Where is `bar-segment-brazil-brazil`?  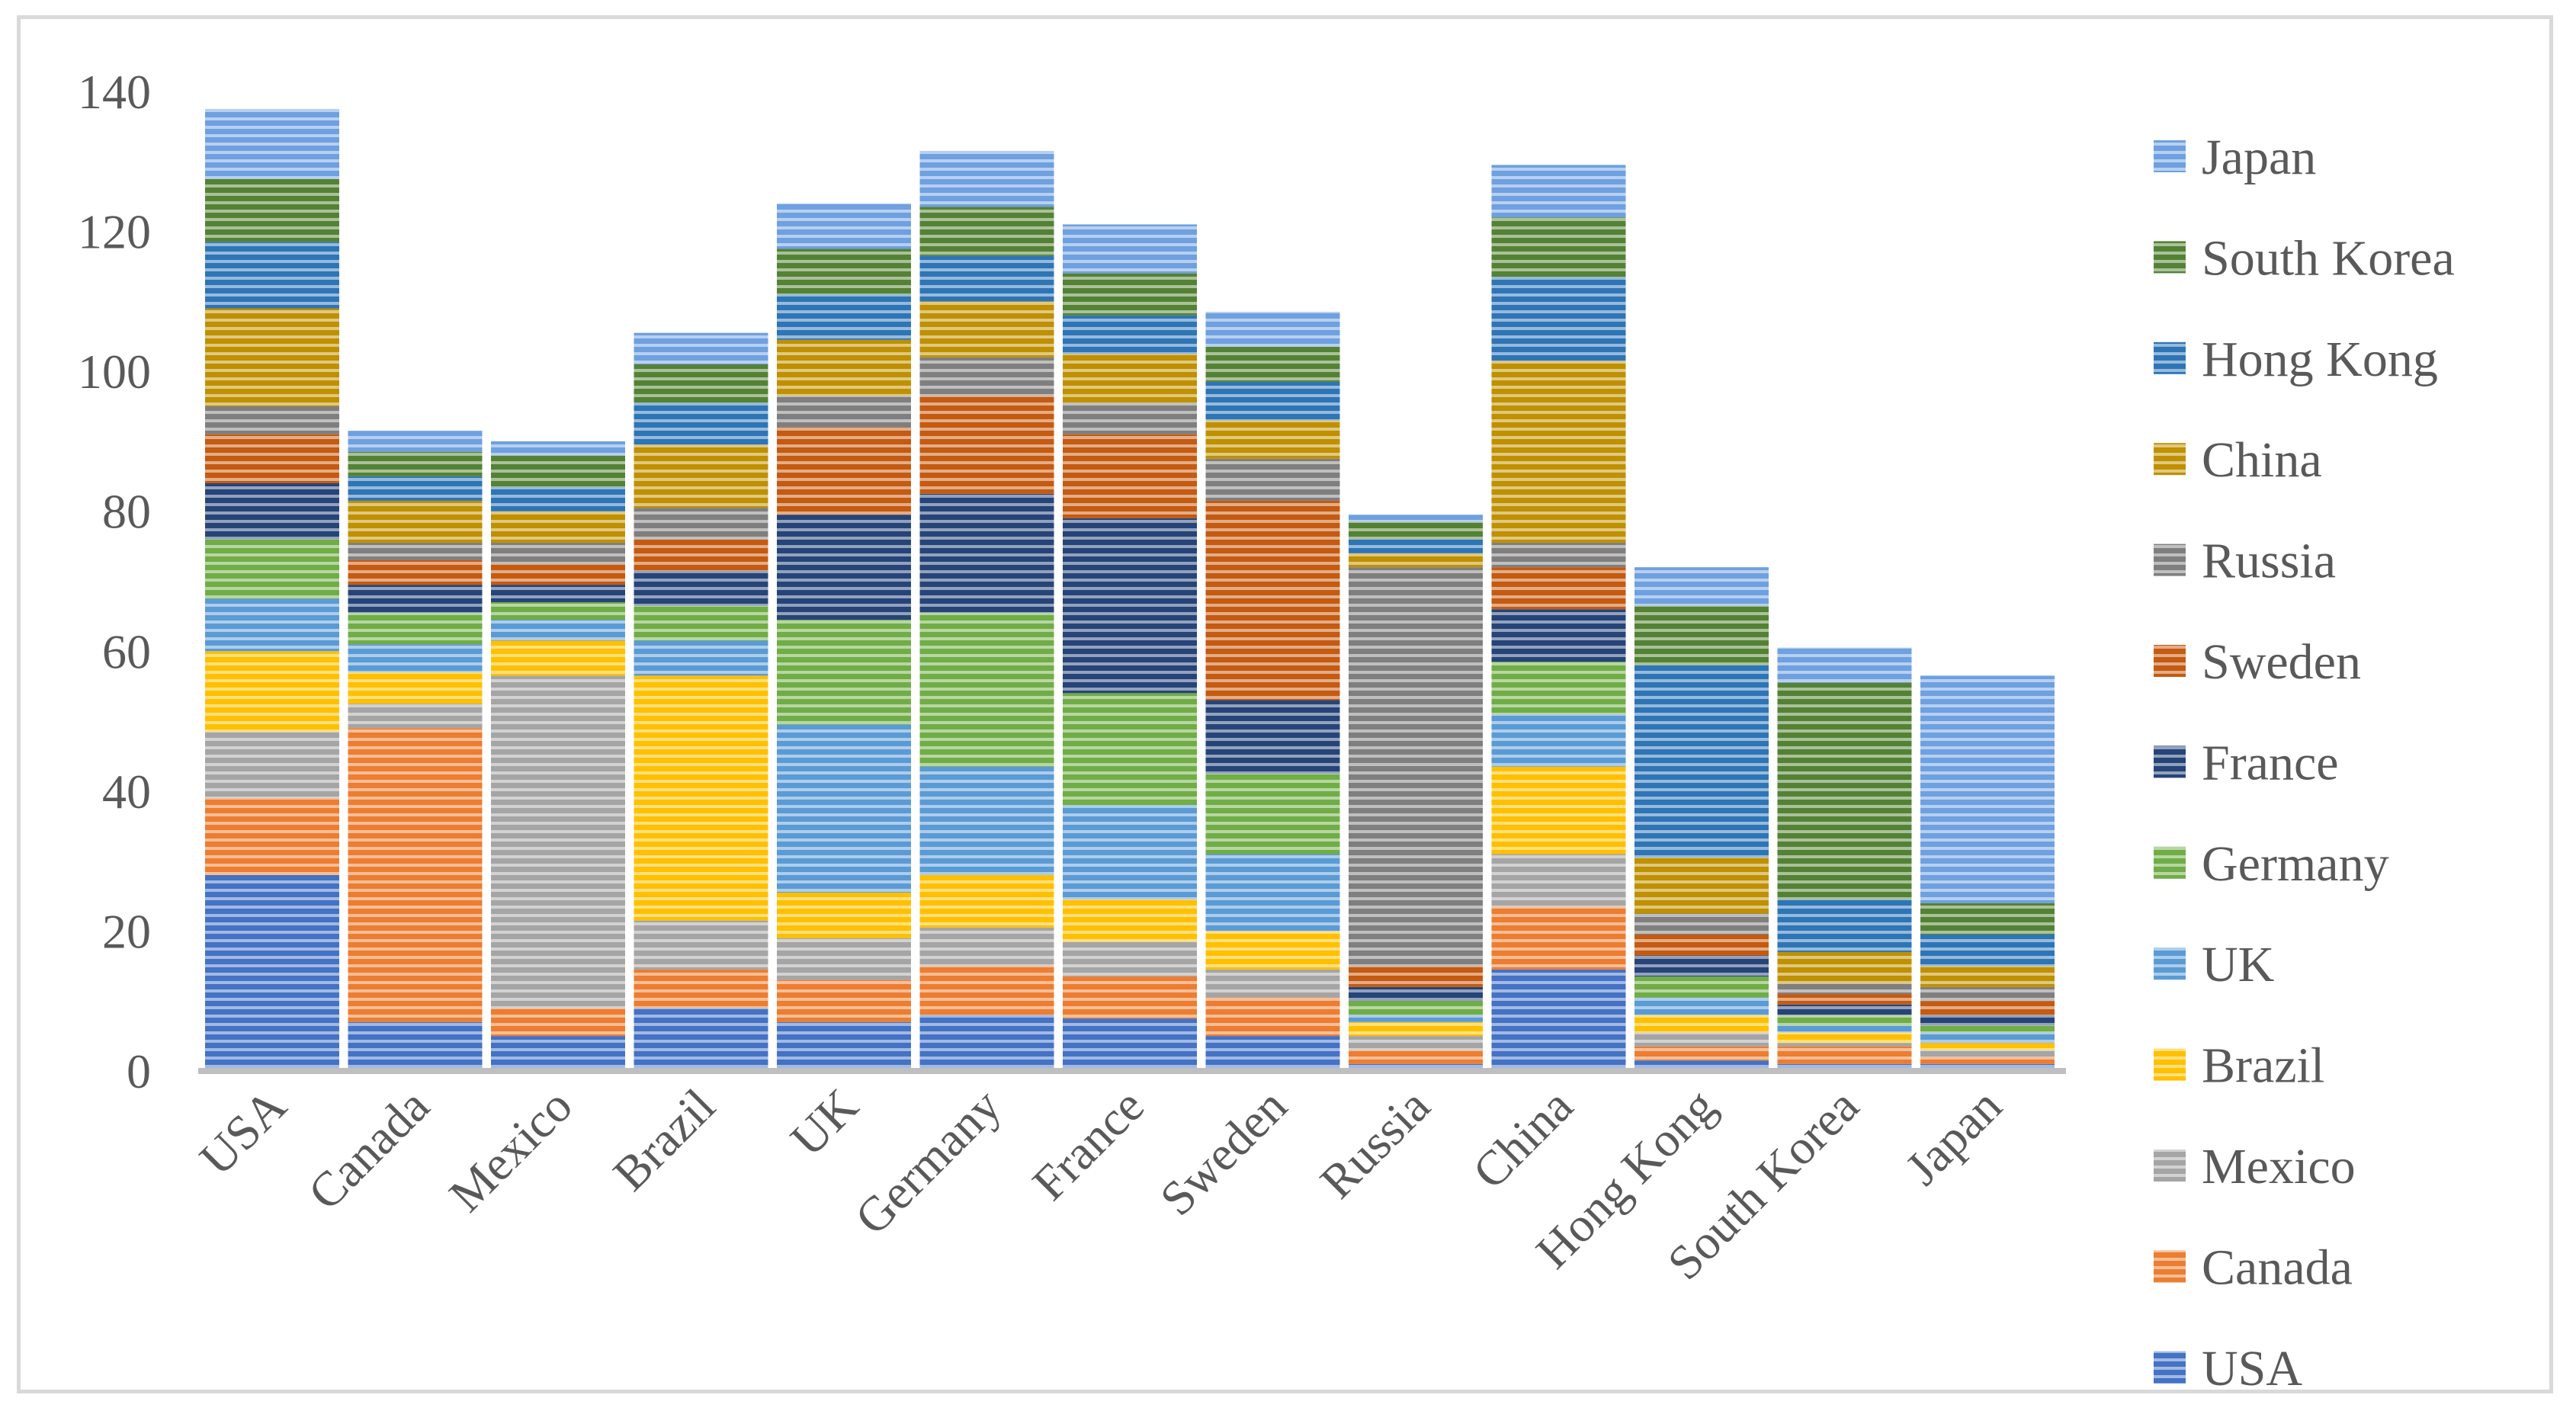
bar-segment-brazil-brazil is located at coordinates (701, 798).